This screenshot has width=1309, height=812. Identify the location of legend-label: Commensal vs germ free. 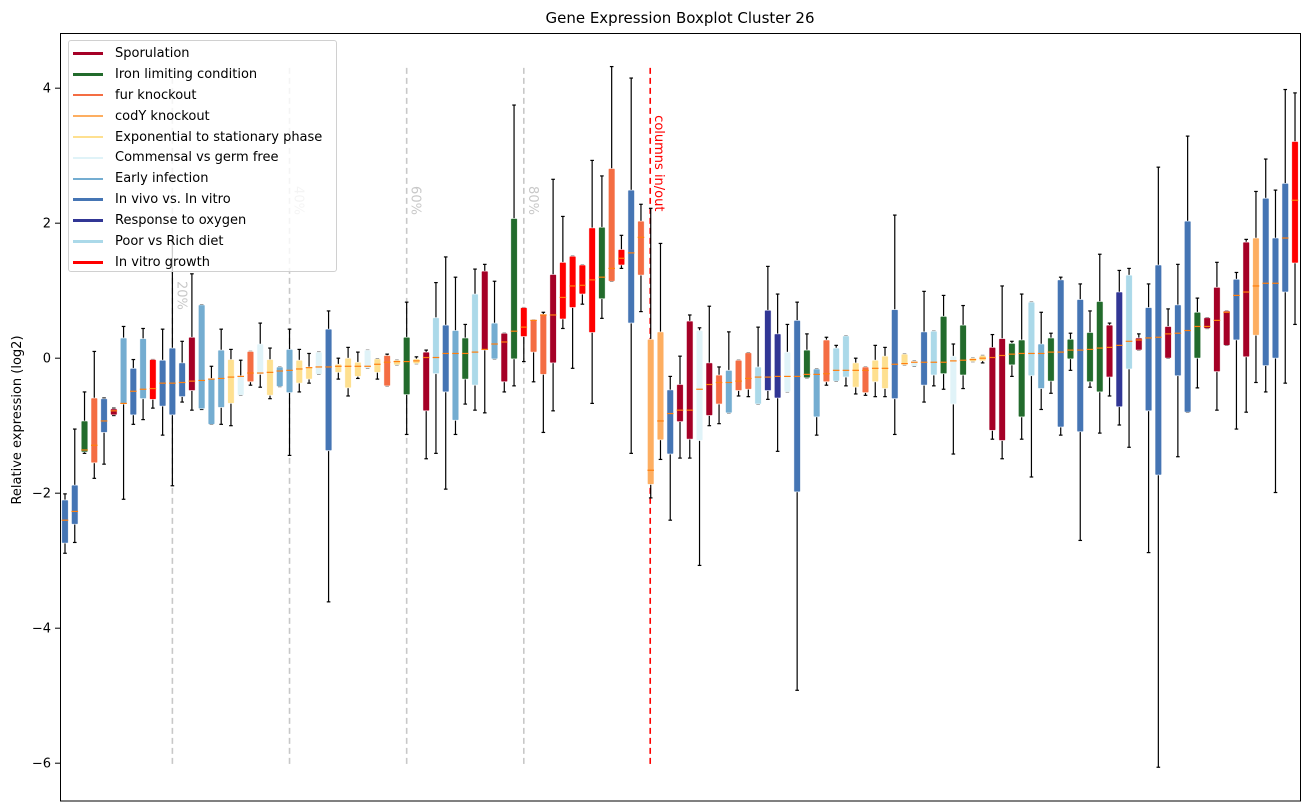
(197, 158).